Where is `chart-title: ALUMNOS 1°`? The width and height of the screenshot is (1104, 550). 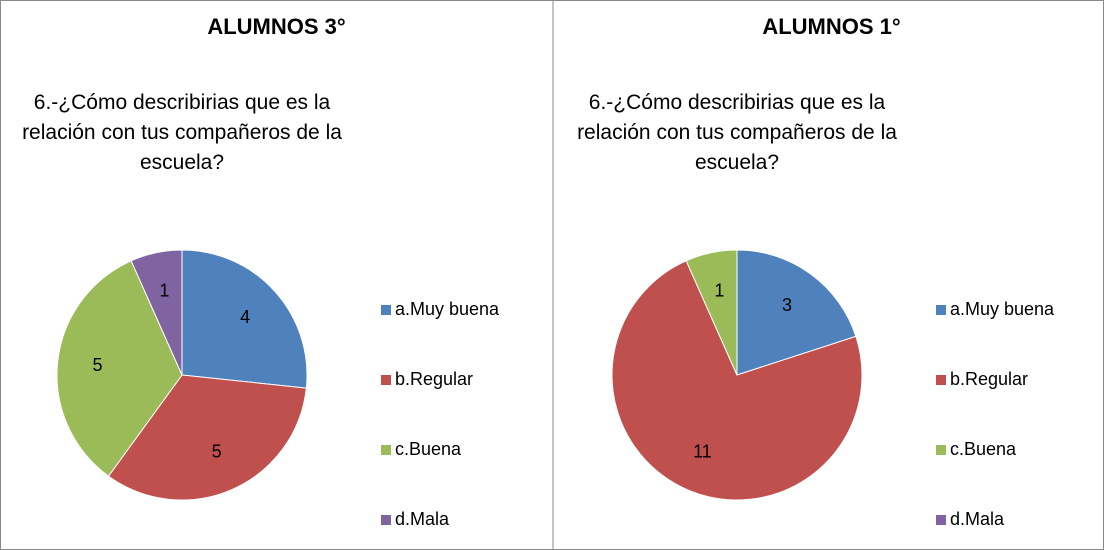
chart-title: ALUMNOS 1° is located at coordinates (831, 26).